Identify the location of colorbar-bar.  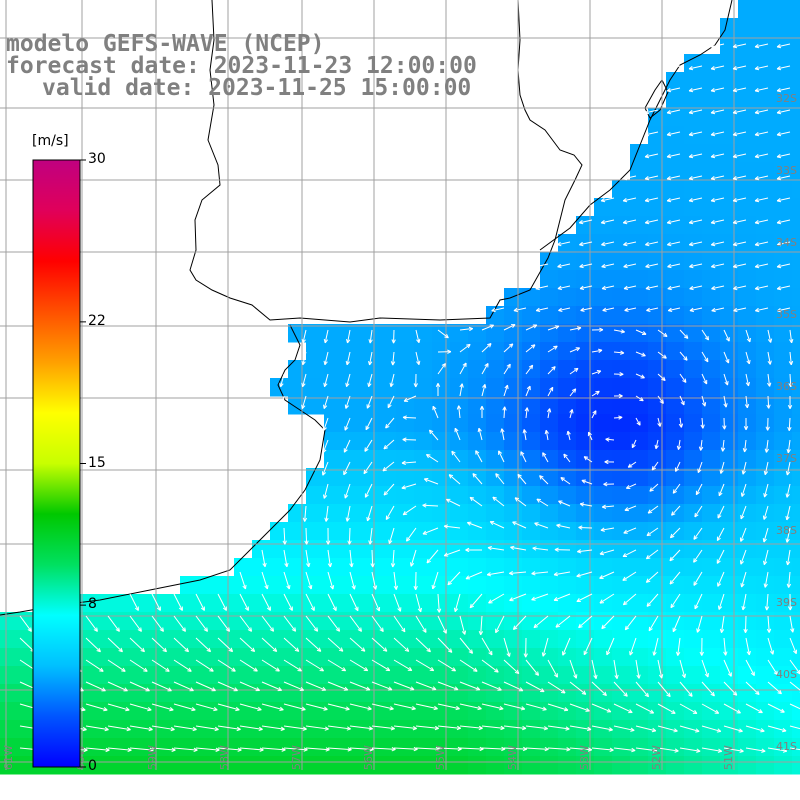
(56, 463).